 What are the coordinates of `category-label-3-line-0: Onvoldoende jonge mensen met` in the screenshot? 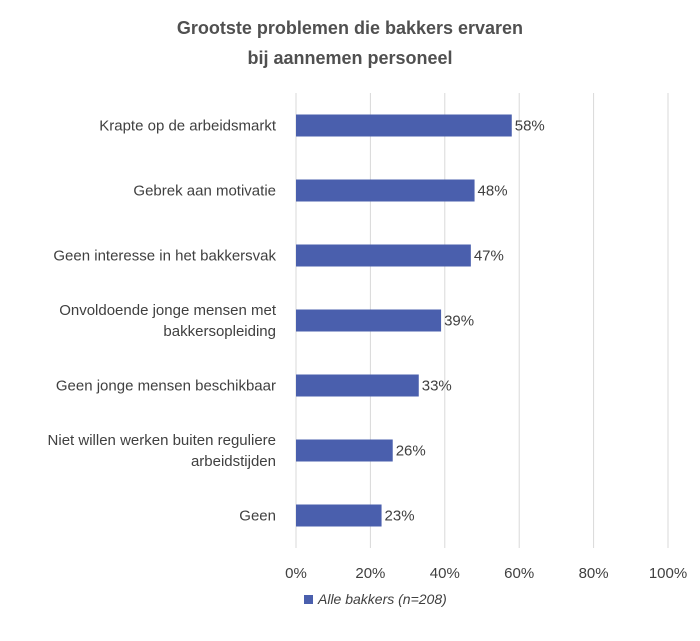 It's located at (168, 310).